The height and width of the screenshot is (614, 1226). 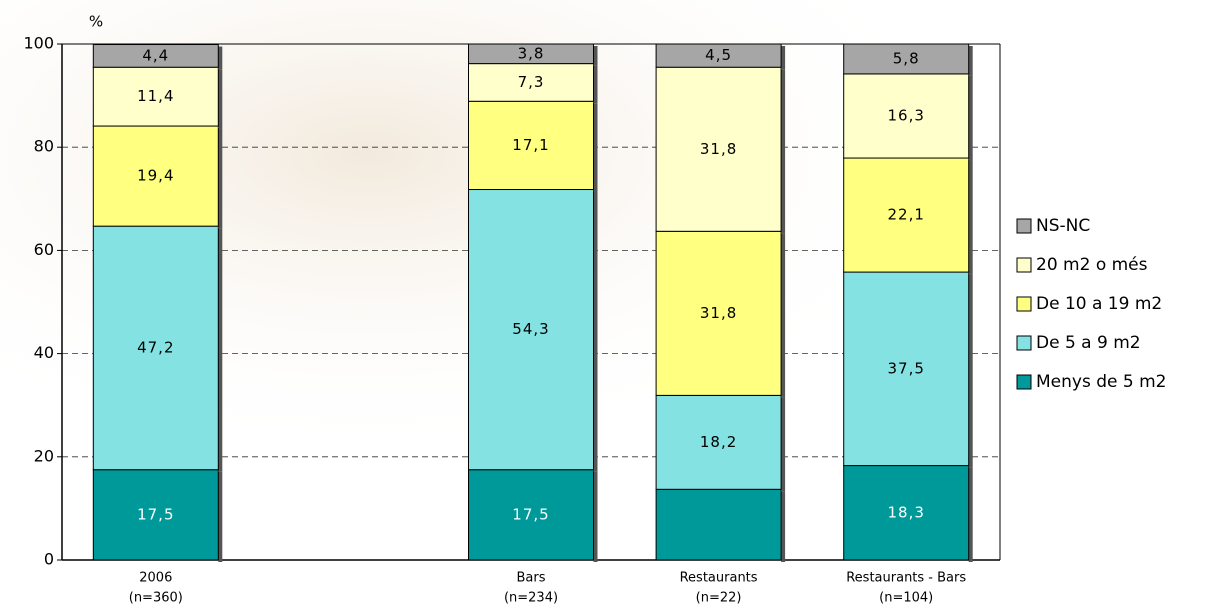 What do you see at coordinates (1101, 382) in the screenshot?
I see `legend-label: Menys de 5 m2` at bounding box center [1101, 382].